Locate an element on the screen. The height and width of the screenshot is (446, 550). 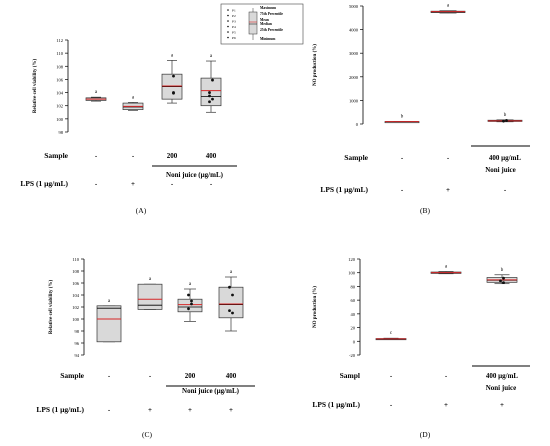
y-tick-label: 60 is located at coordinates (353, 300).